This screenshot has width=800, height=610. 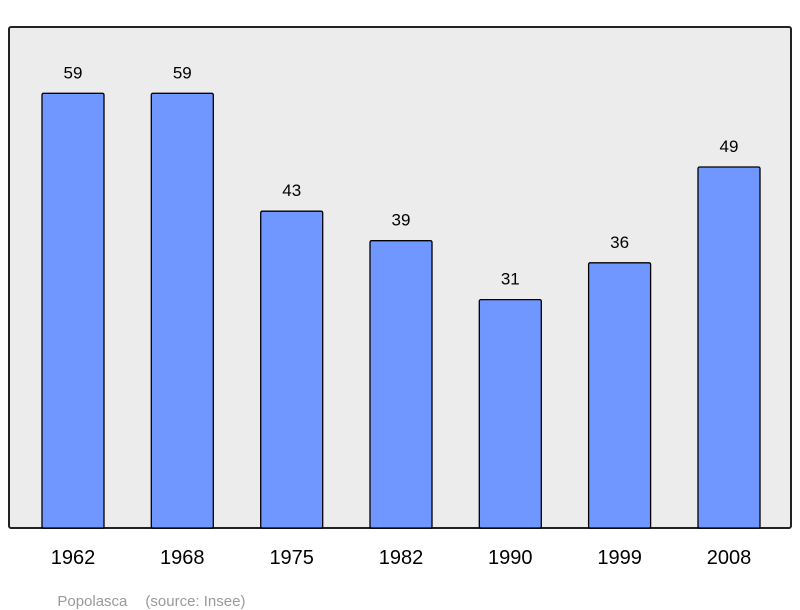 What do you see at coordinates (292, 369) in the screenshot?
I see `bar-1975` at bounding box center [292, 369].